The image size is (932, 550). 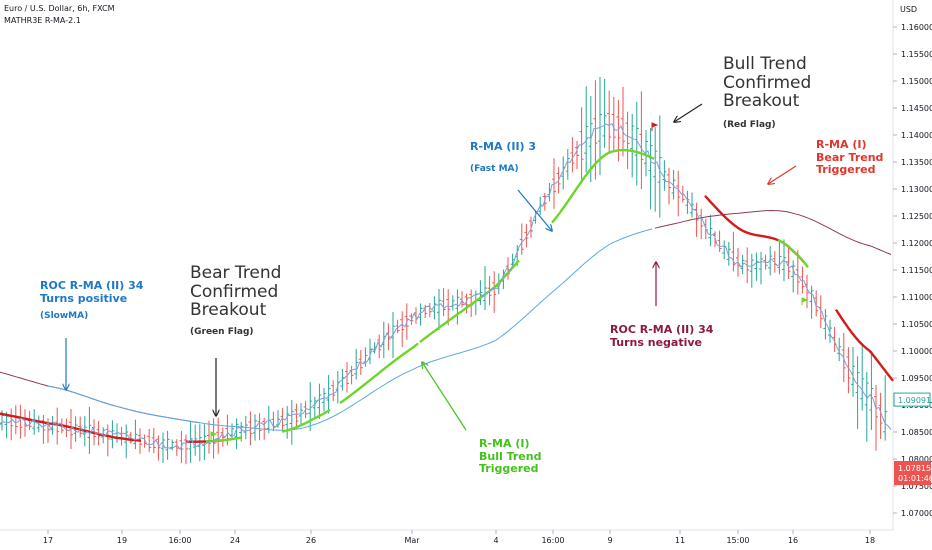 What do you see at coordinates (849, 157) in the screenshot?
I see `rma1-bear-annotation: R-MA (I) Bear Trend Triggered` at bounding box center [849, 157].